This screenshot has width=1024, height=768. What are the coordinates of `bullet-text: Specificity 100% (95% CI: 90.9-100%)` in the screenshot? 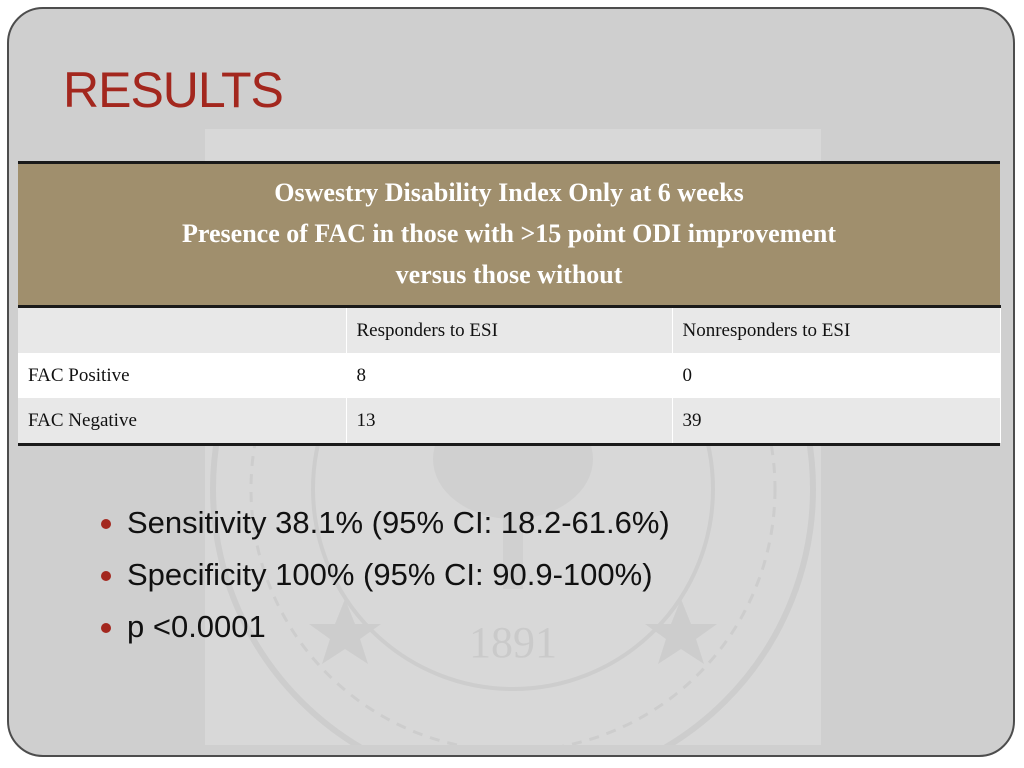 It's located at (390, 574).